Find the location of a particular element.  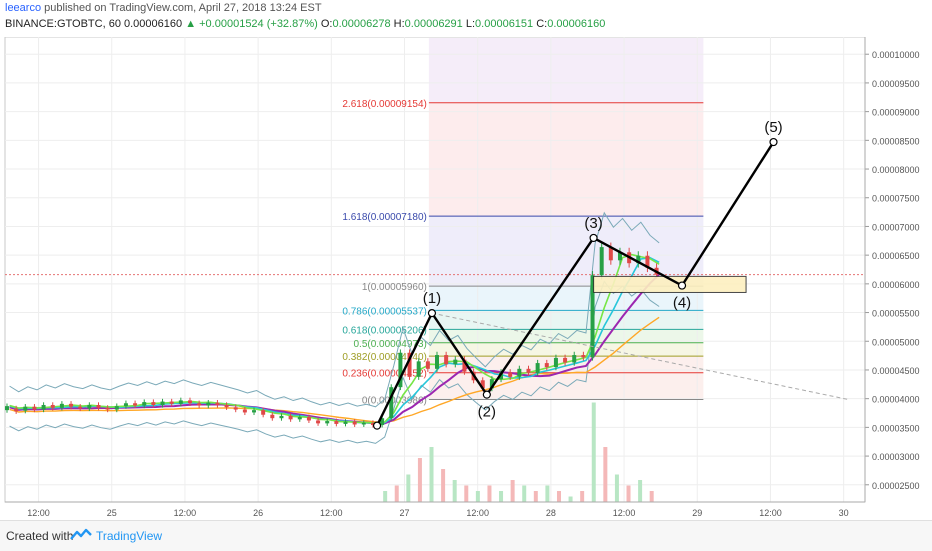

high-label: H: is located at coordinates (399, 24).